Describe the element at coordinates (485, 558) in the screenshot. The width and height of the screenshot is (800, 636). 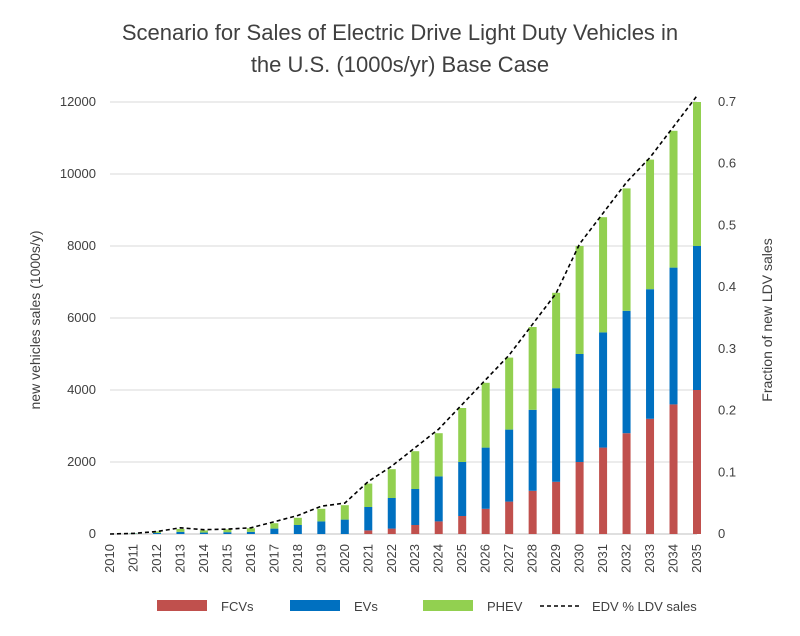
I see `x-tick-label: 2026` at that location.